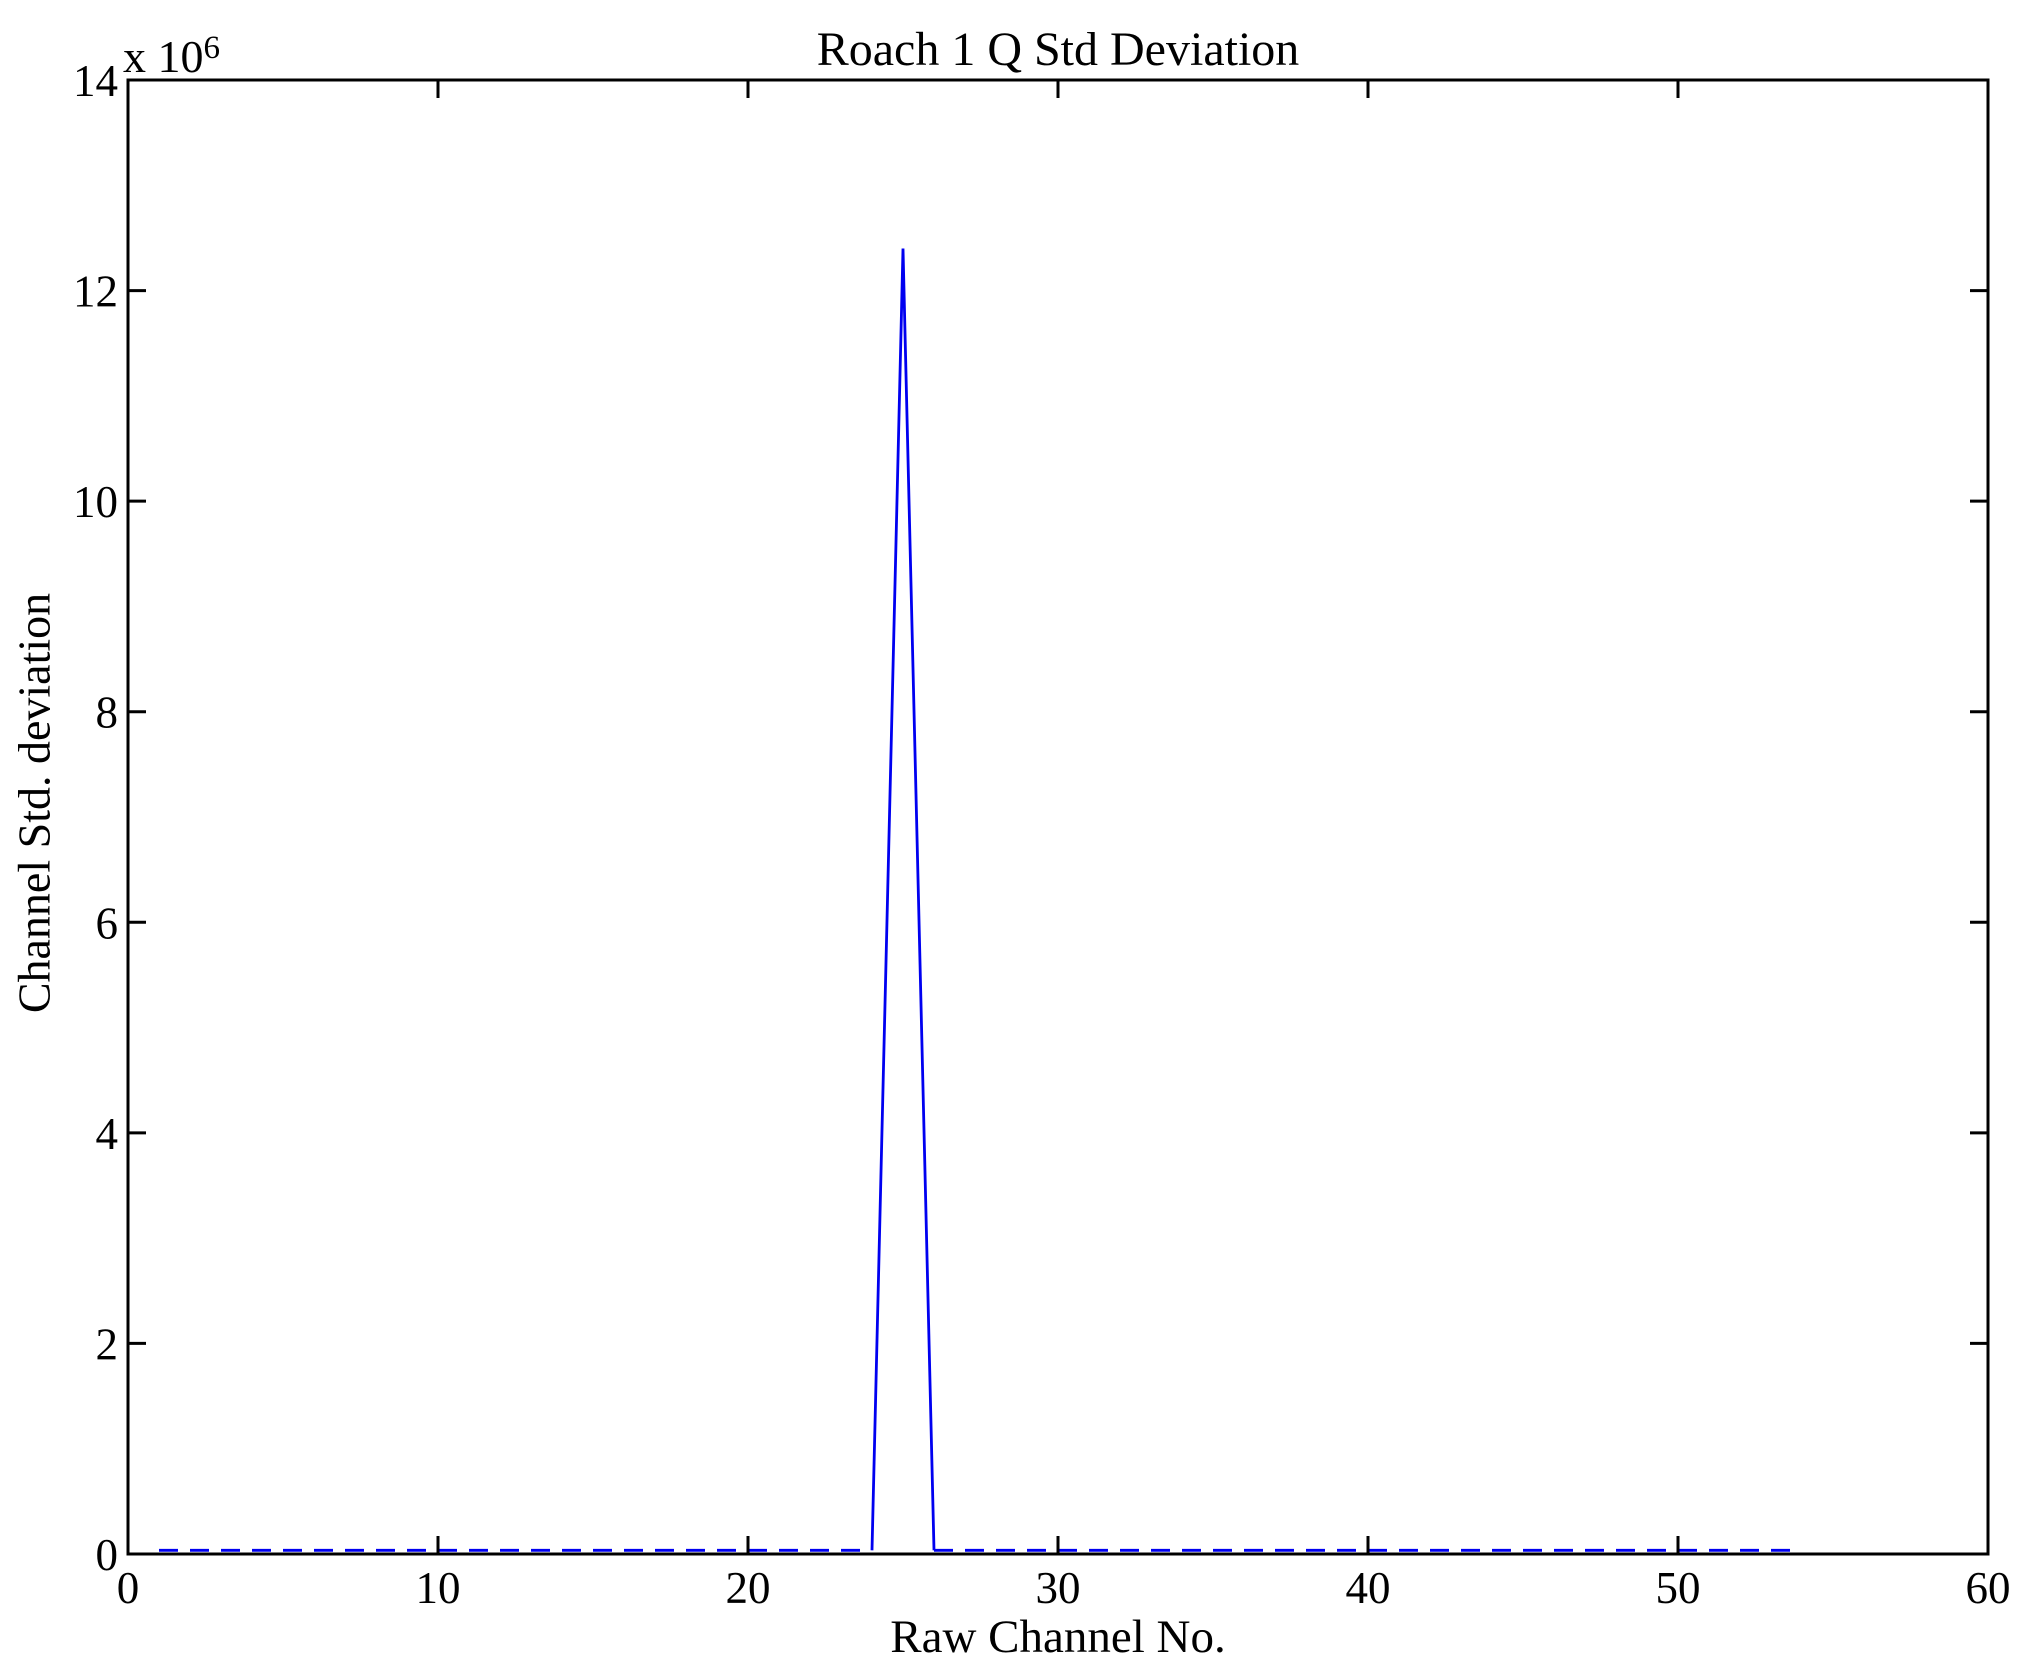 The image size is (2025, 1667). What do you see at coordinates (438, 1588) in the screenshot?
I see `x-tick-label: 10` at bounding box center [438, 1588].